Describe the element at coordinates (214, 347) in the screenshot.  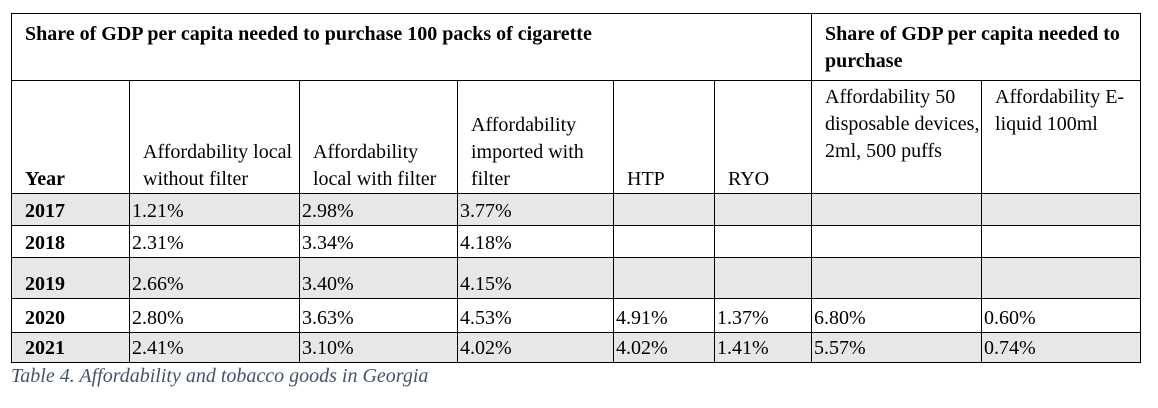
I see `value-cell: 2.41%` at that location.